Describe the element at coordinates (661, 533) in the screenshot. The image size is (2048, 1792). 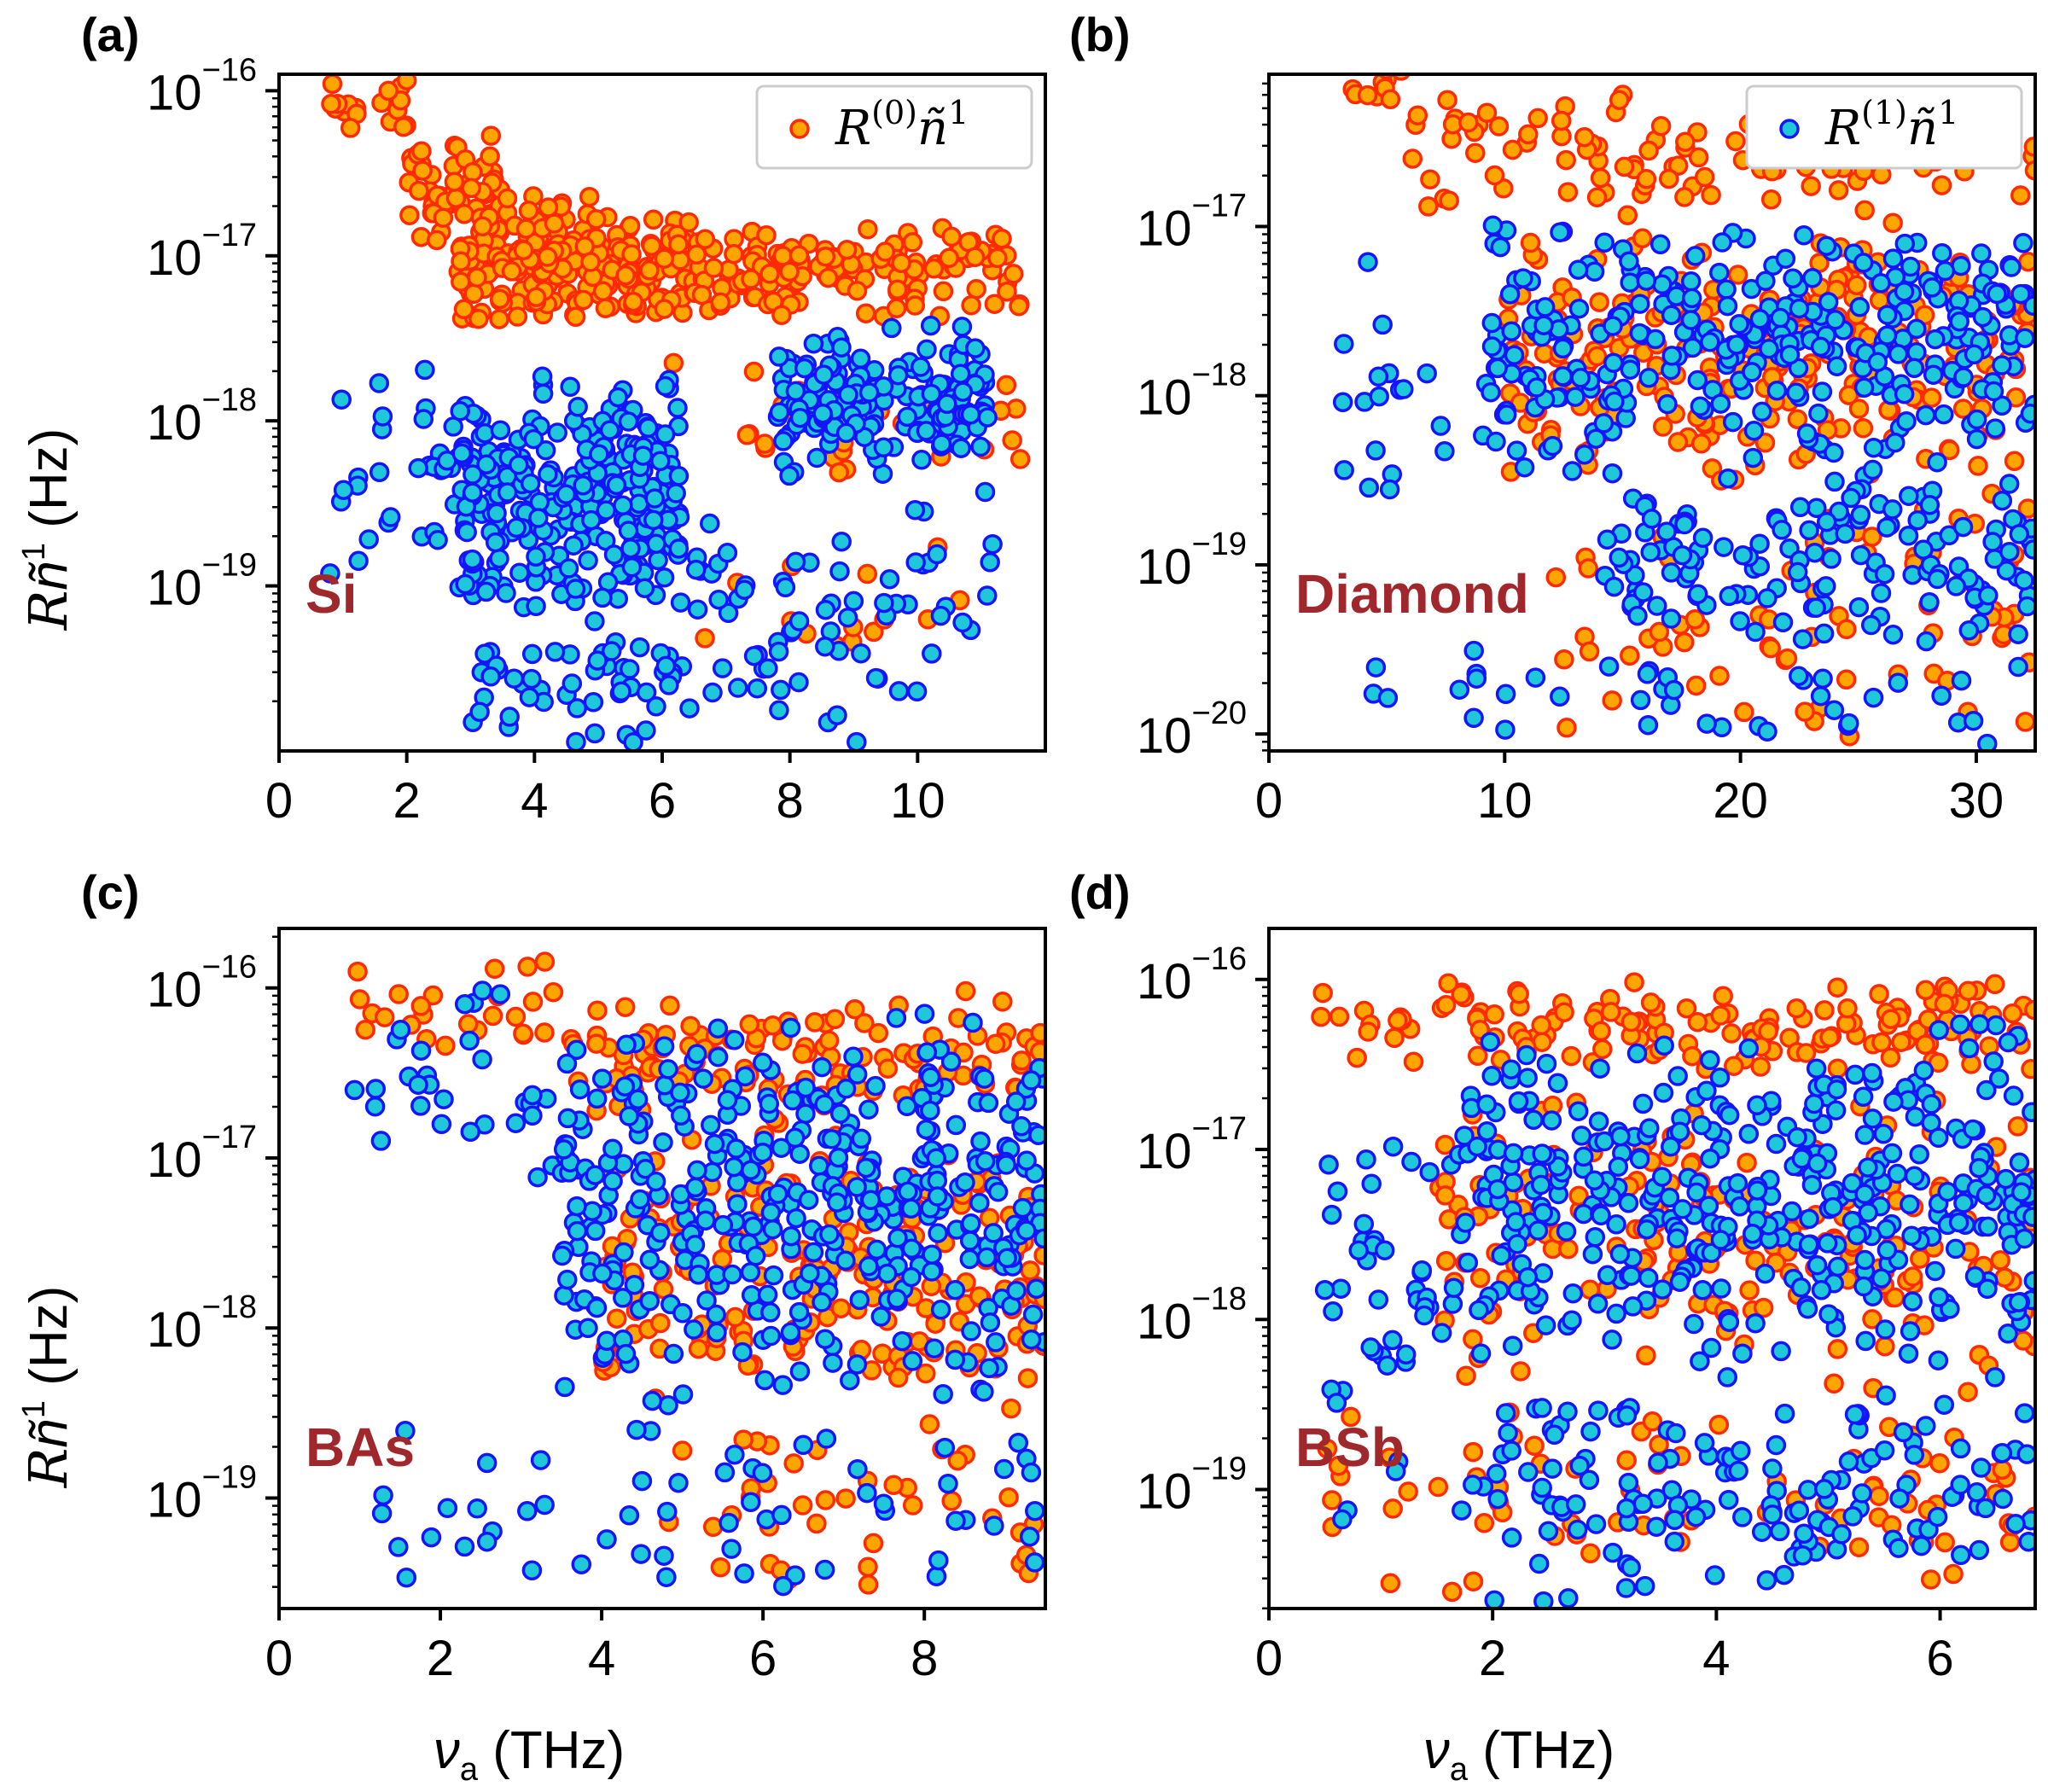
I see `series-r1` at that location.